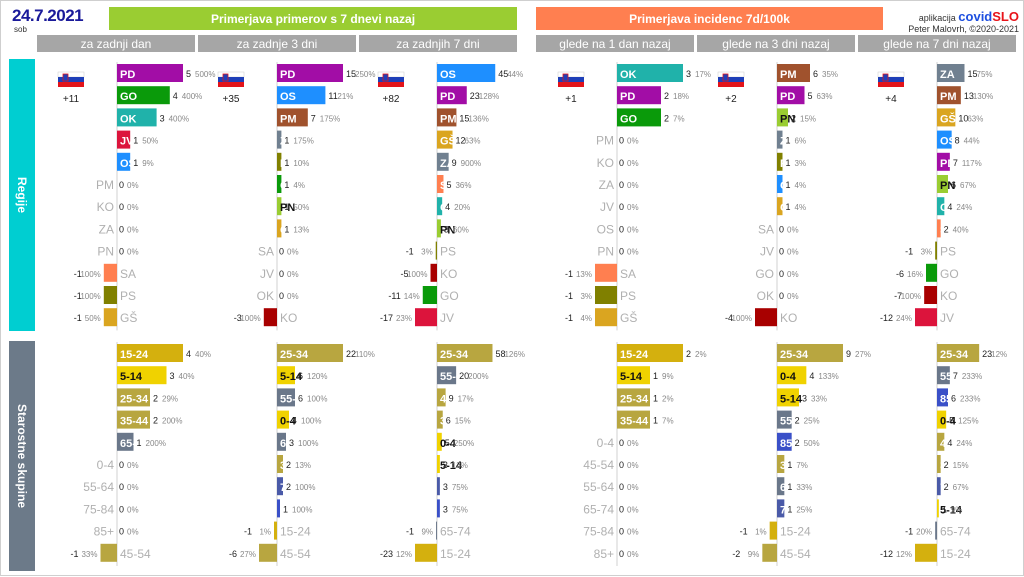  I want to click on panel2-age-6-bar, so click(280, 486).